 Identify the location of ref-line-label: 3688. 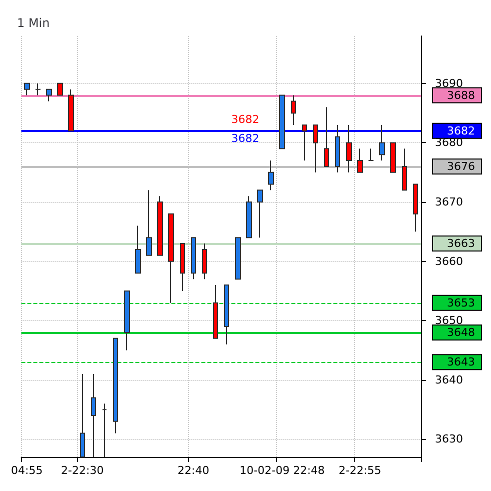
(461, 95).